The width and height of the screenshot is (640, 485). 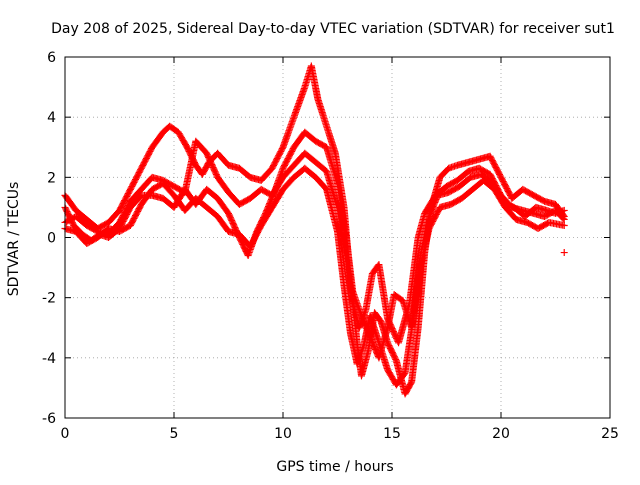 I want to click on x-axis-label: GPS time / hours, so click(x=334, y=467).